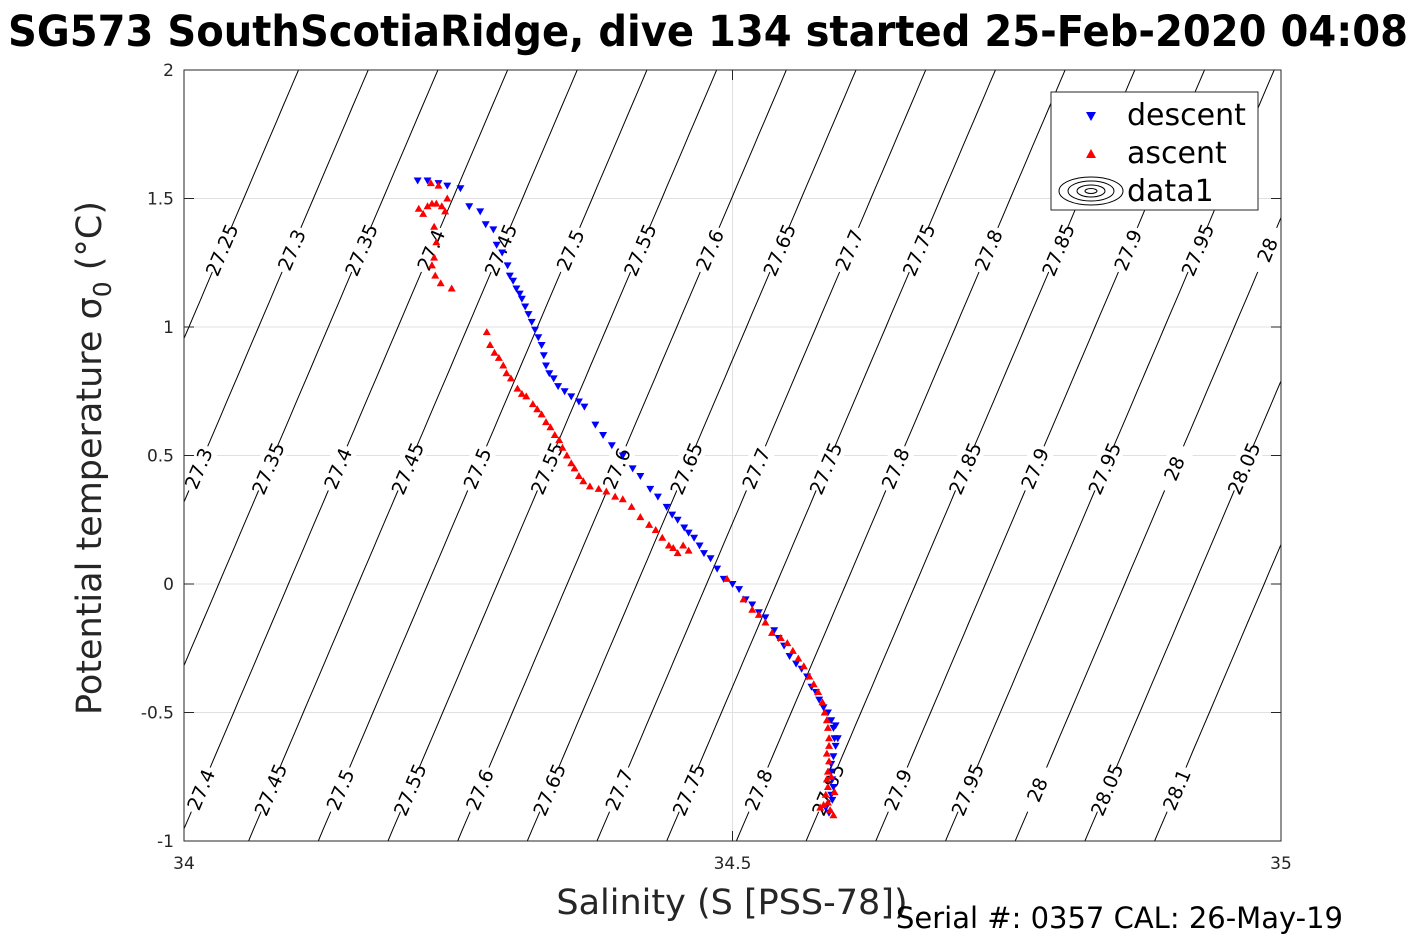 This screenshot has width=1417, height=945. What do you see at coordinates (168, 71) in the screenshot?
I see `y-tick-label: 2` at bounding box center [168, 71].